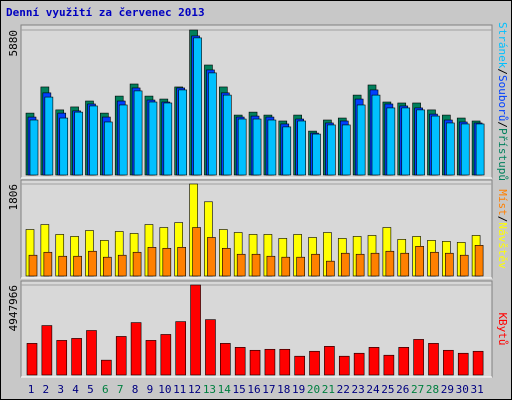 This screenshot has width=512, height=400. Describe the element at coordinates (447, 389) in the screenshot. I see `x-tick-label: 29` at that location.